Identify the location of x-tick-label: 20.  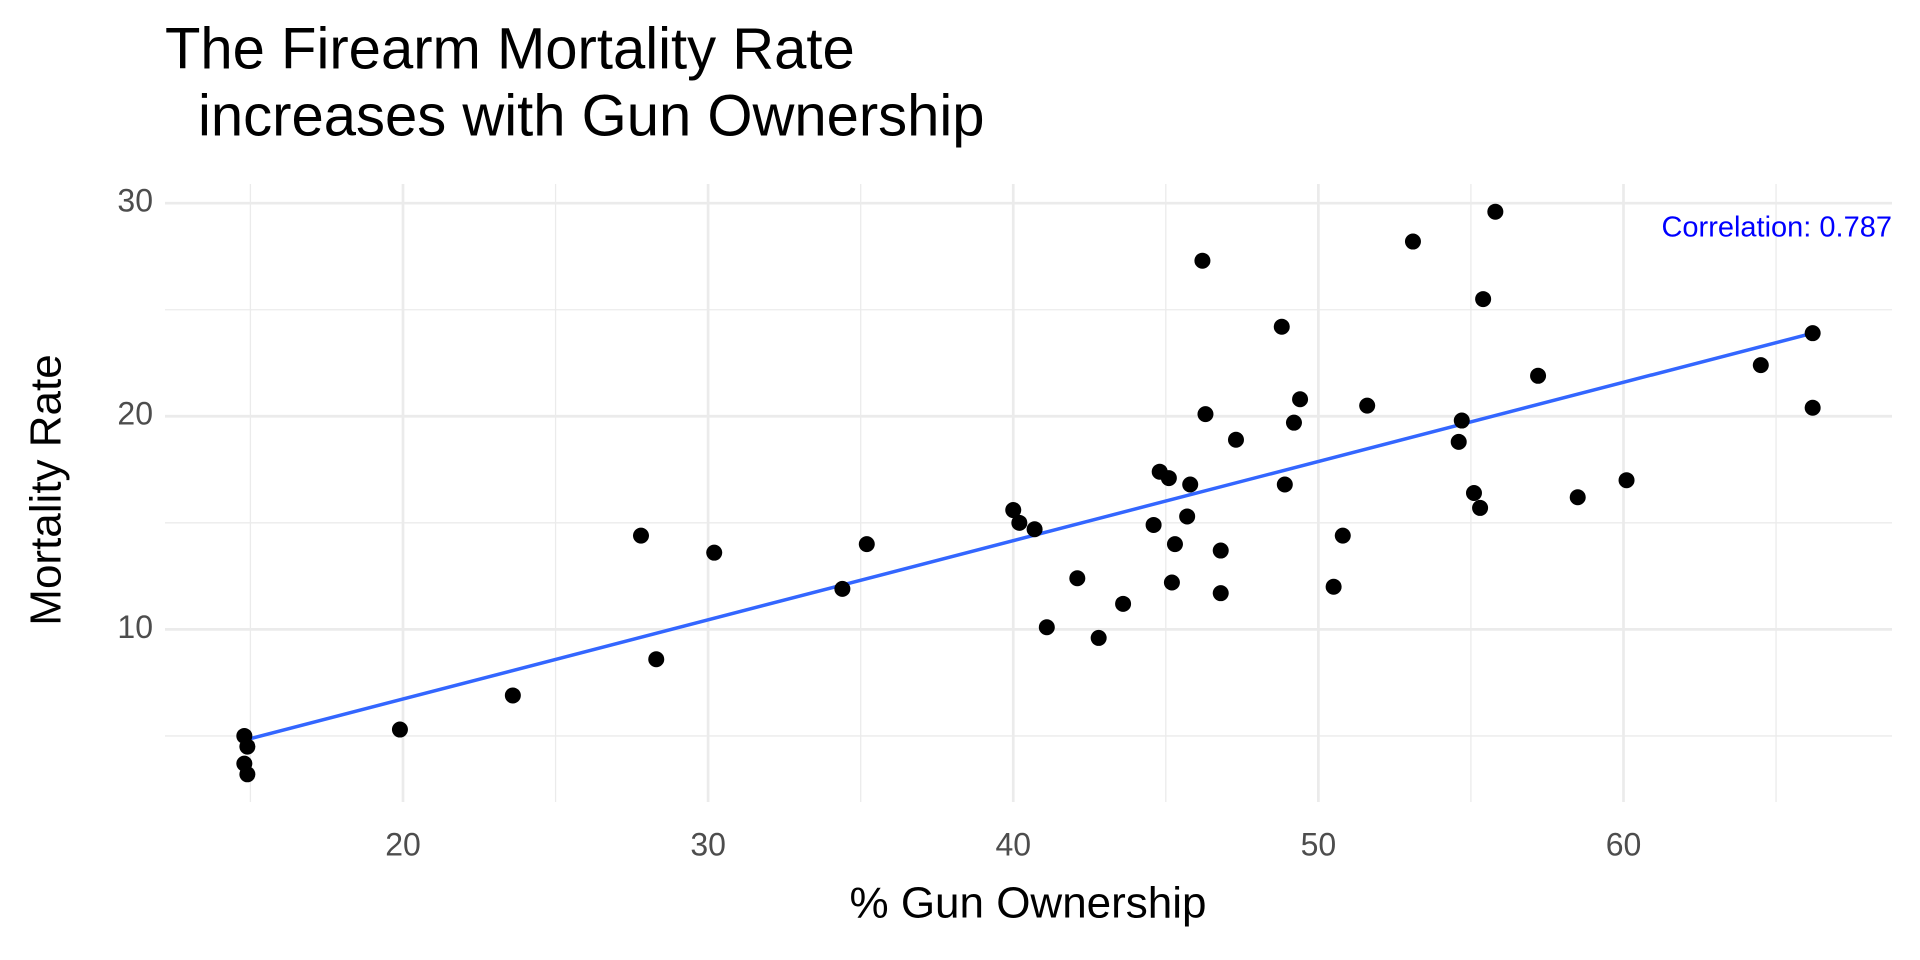
(403, 844).